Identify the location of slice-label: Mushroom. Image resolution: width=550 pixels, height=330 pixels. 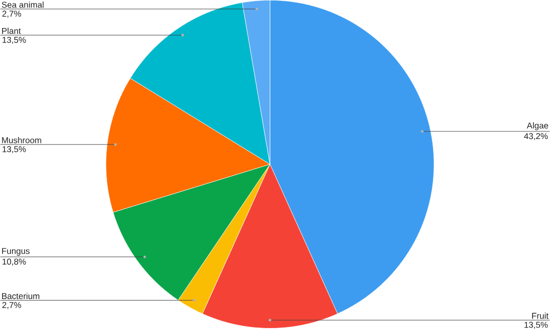
(22, 140).